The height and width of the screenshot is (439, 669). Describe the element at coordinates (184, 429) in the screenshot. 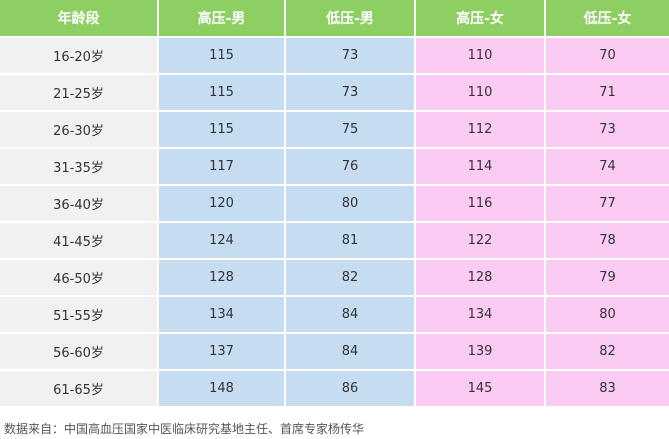

I see `source-note: 数据来自：中国高血压国家中医临床研究基地主任、首席专家杨传华` at that location.